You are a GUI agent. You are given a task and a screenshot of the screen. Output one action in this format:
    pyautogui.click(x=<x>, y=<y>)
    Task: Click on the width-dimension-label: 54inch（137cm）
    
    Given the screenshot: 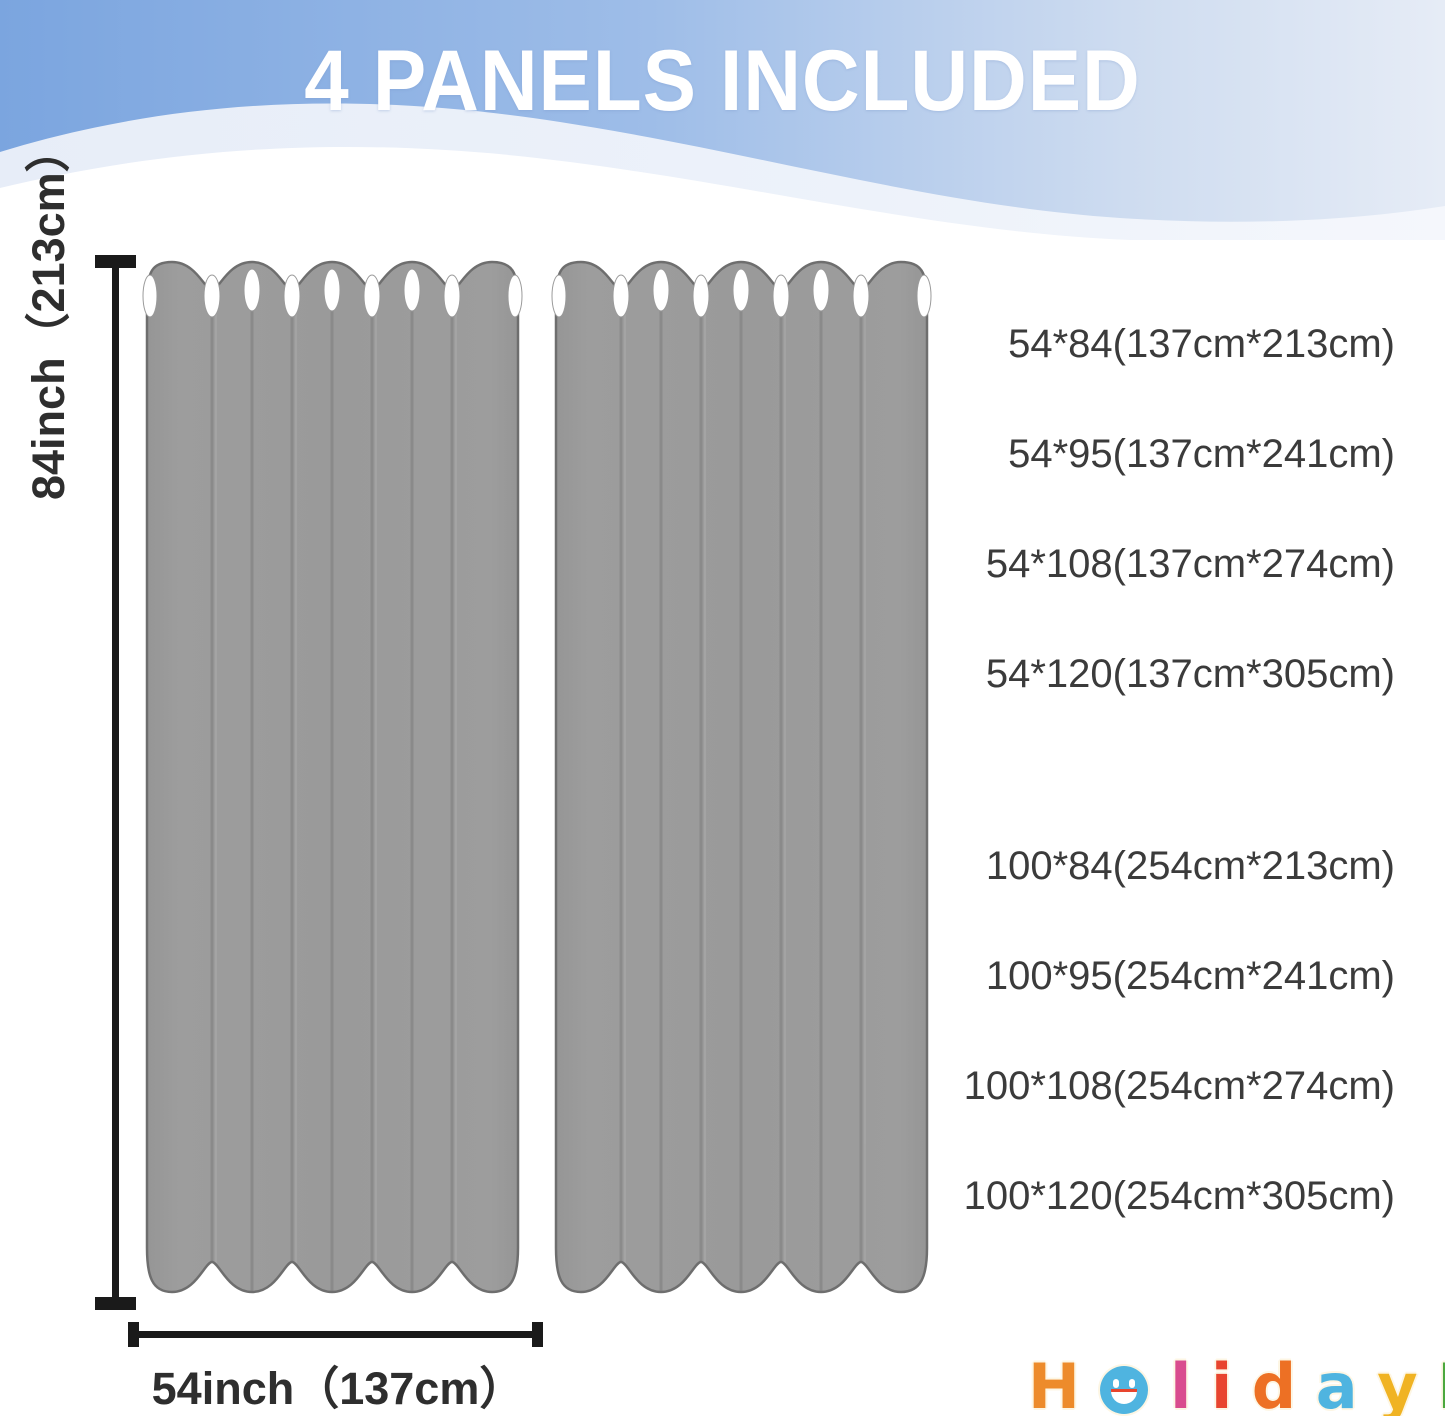 What is the action you would take?
    pyautogui.click(x=338, y=1388)
    